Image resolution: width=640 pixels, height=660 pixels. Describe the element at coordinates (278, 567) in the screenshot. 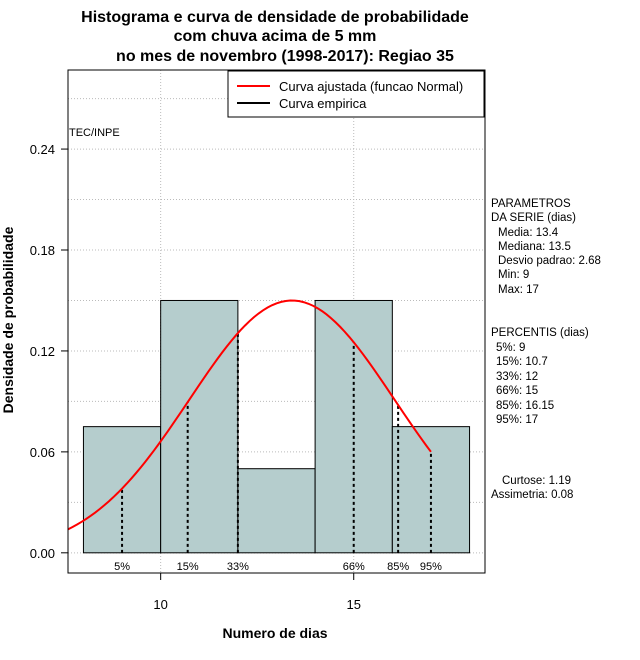

I see `percentile-labels: 5% 15% 33% 66% 85% 95%` at that location.